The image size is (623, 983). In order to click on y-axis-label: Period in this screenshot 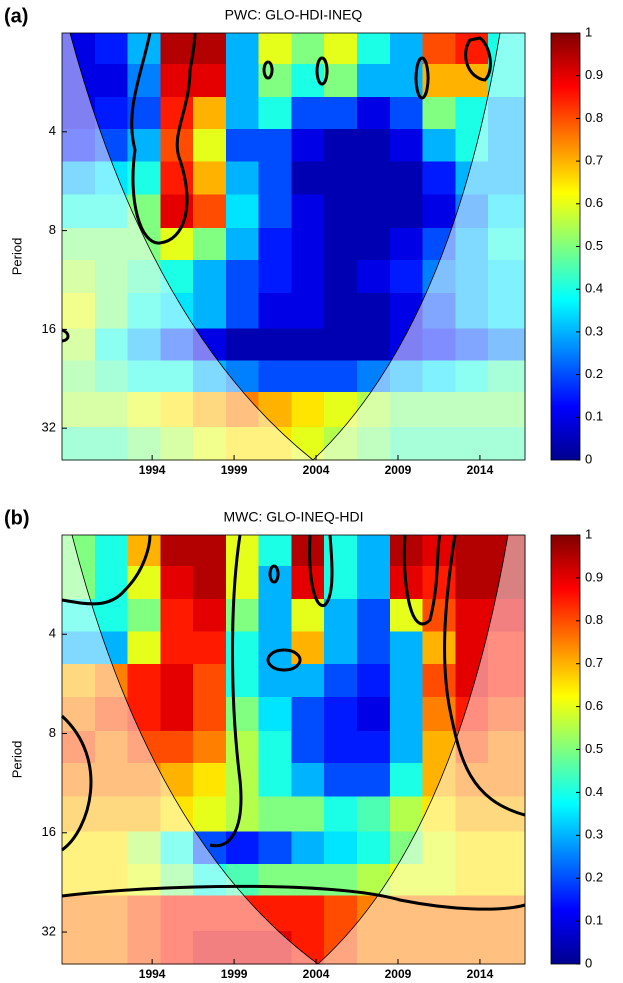, I will do `click(16, 257)`.